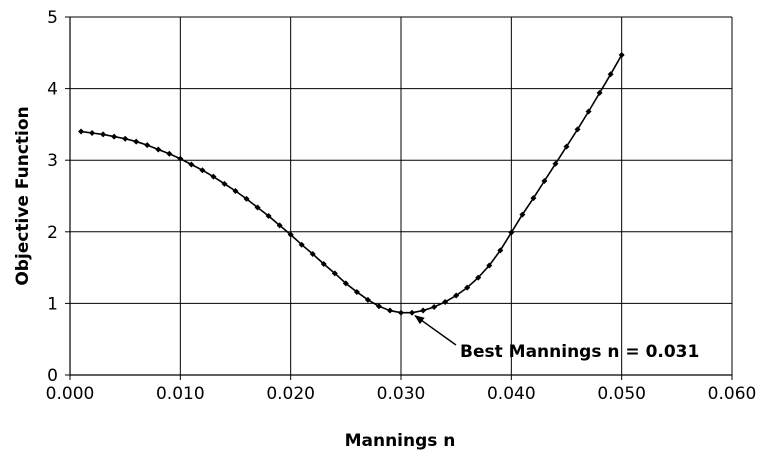 The height and width of the screenshot is (456, 764). I want to click on y-tick-label: 5, so click(52, 18).